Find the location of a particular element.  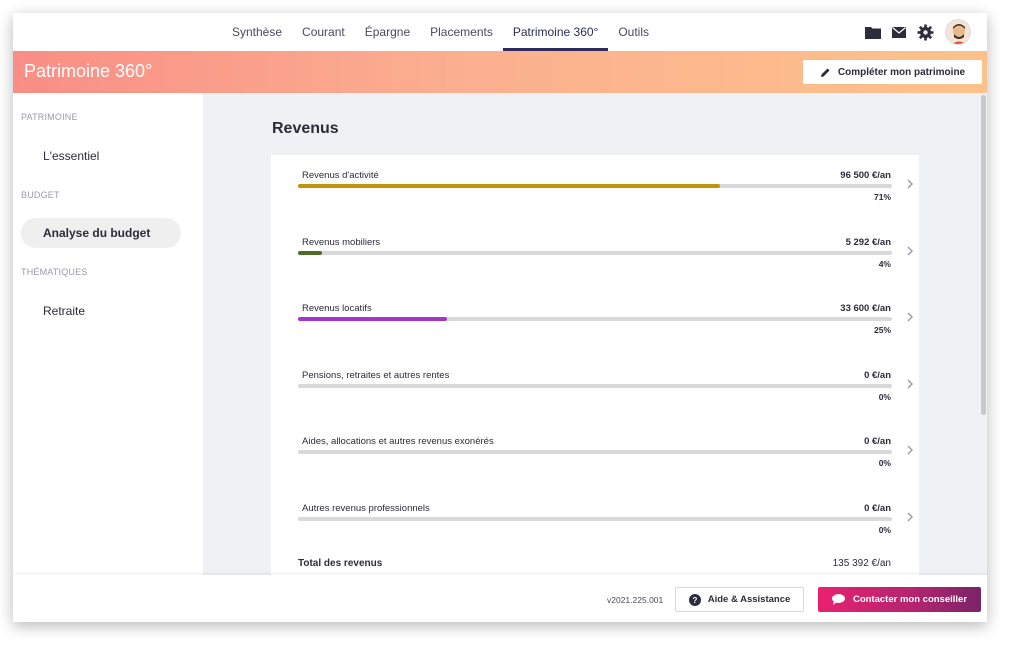

revenue-row-label: Pensions, retraites et autres rentes is located at coordinates (376, 375).